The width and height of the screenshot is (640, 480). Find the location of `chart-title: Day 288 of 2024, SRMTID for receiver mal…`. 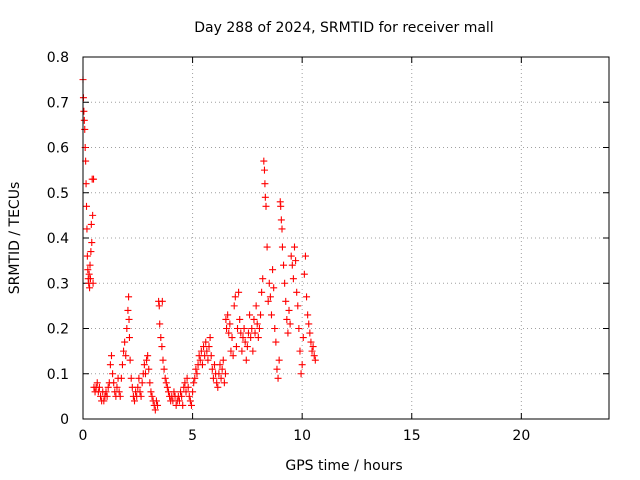

chart-title: Day 288 of 2024, SRMTID for receiver mal… is located at coordinates (343, 28).